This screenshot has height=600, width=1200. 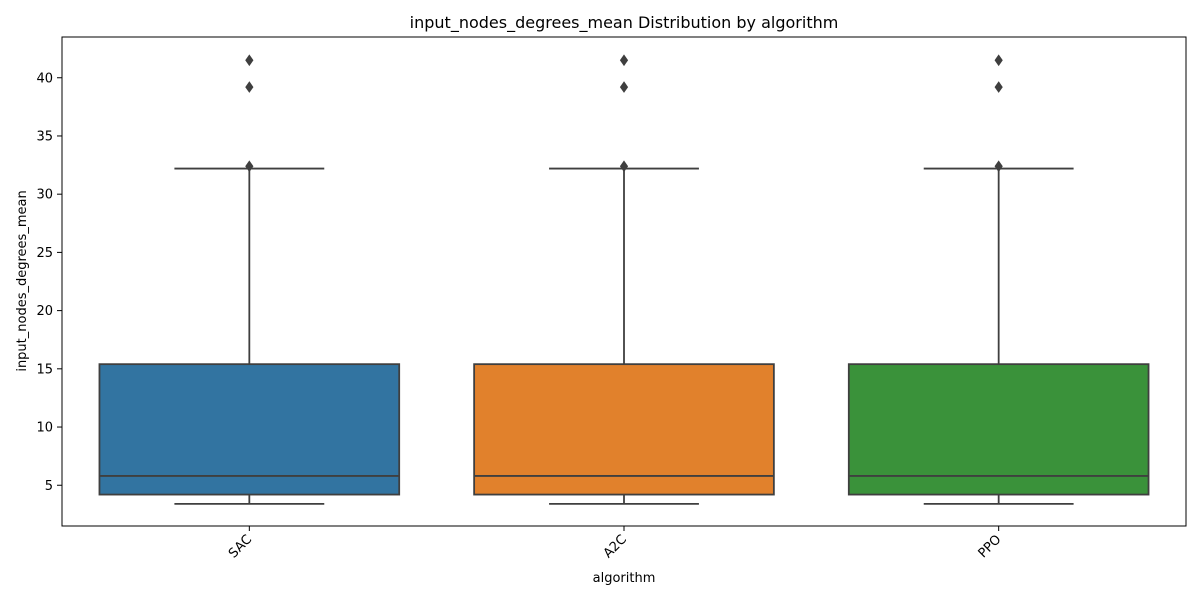 What do you see at coordinates (49, 282) in the screenshot?
I see `y-axis: 5 10 15 20 25 30 35 40` at bounding box center [49, 282].